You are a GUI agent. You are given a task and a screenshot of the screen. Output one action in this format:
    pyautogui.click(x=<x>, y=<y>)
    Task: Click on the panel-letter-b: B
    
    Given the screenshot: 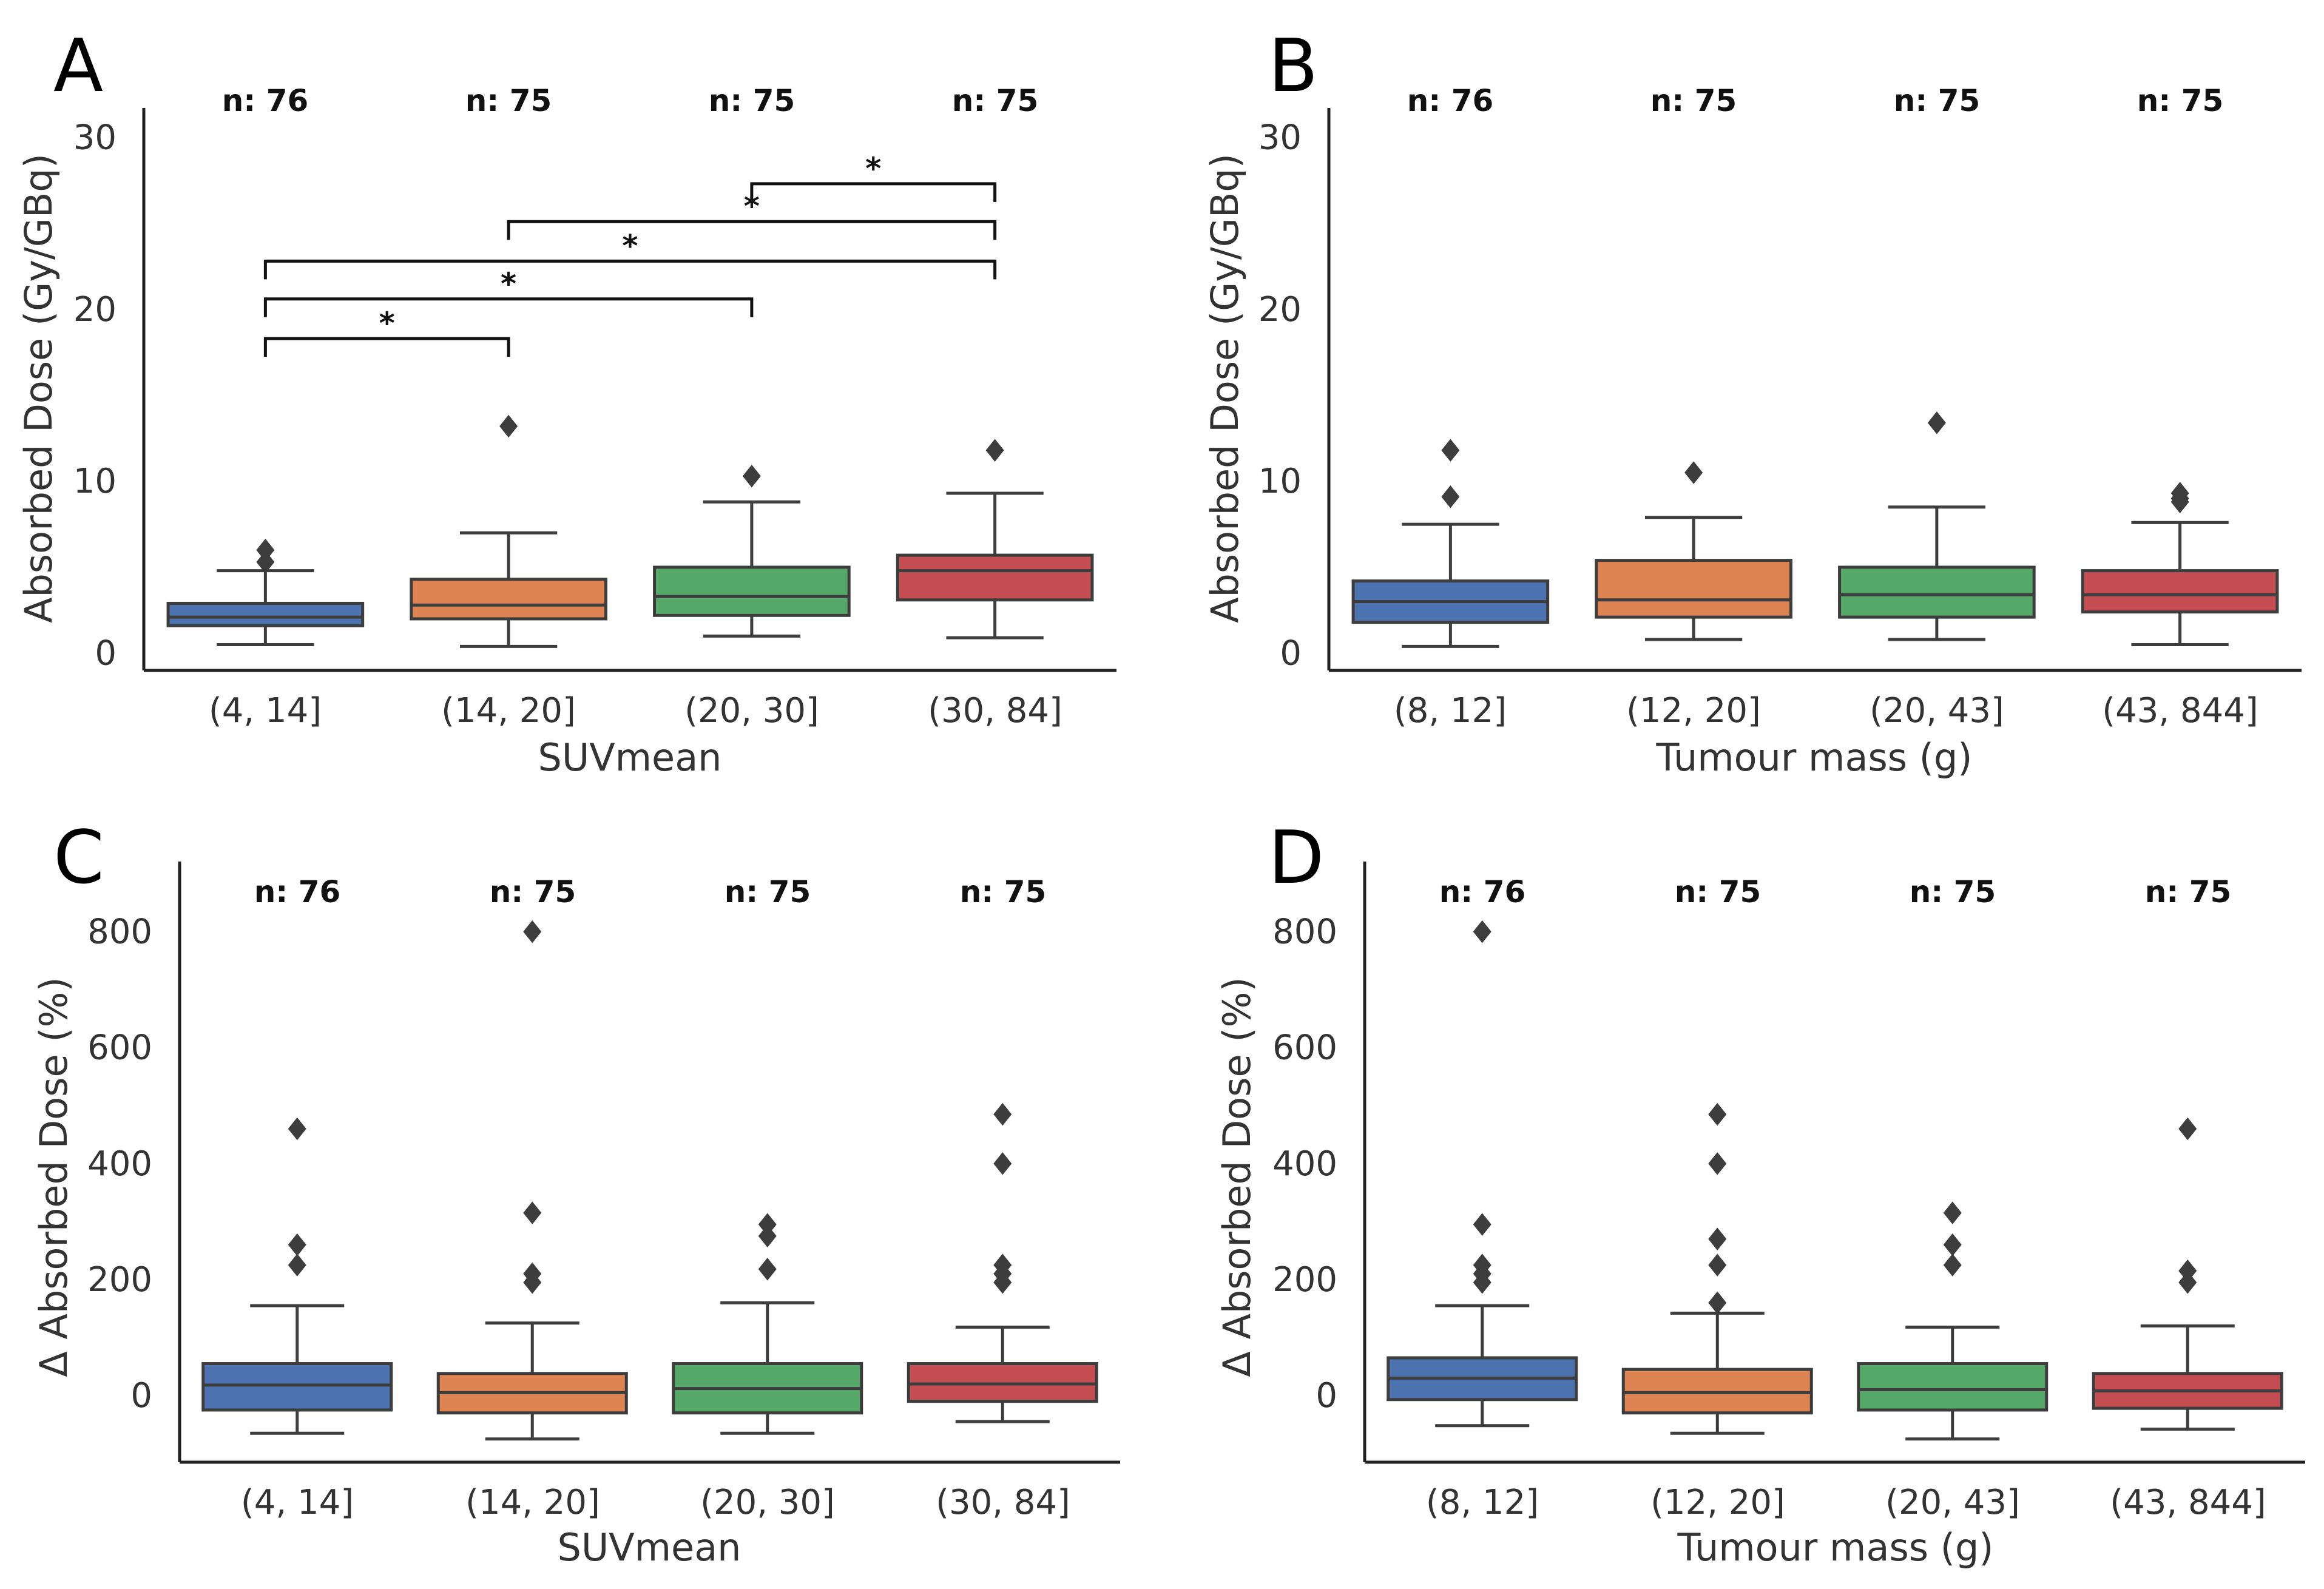 What is the action you would take?
    pyautogui.click(x=1293, y=66)
    